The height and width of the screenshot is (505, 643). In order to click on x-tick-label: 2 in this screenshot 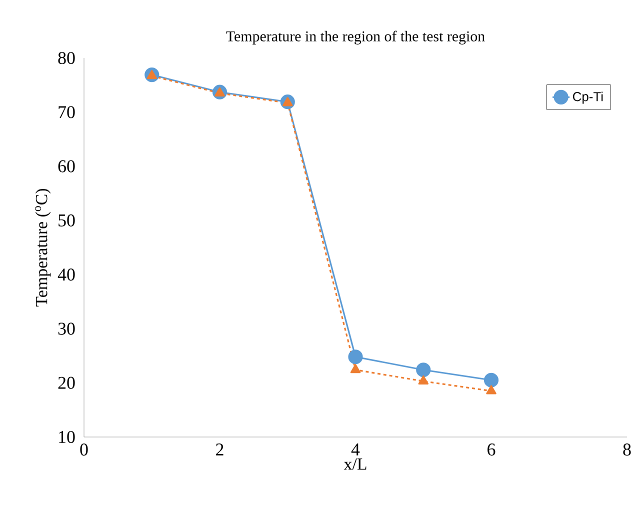, I will do `click(220, 450)`.